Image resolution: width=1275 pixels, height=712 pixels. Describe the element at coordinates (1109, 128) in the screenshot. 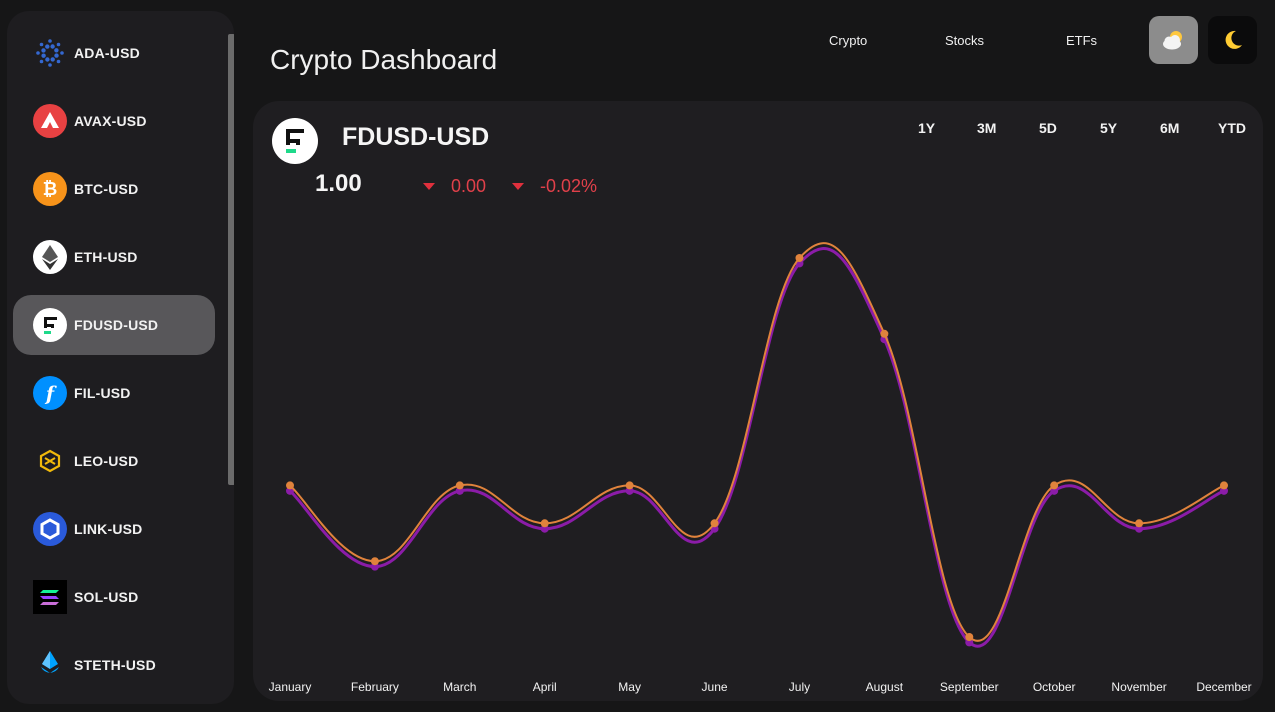

I see `range-5y: 5Y` at that location.